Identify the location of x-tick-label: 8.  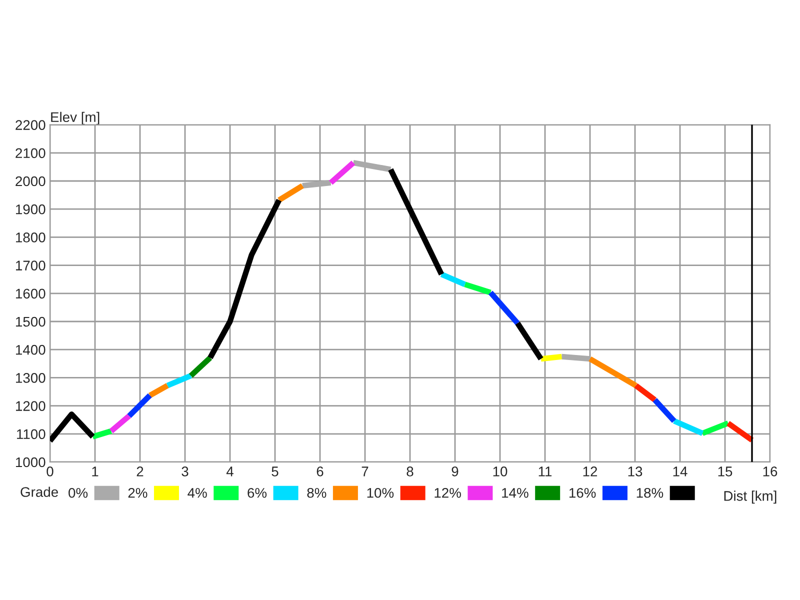
(410, 471).